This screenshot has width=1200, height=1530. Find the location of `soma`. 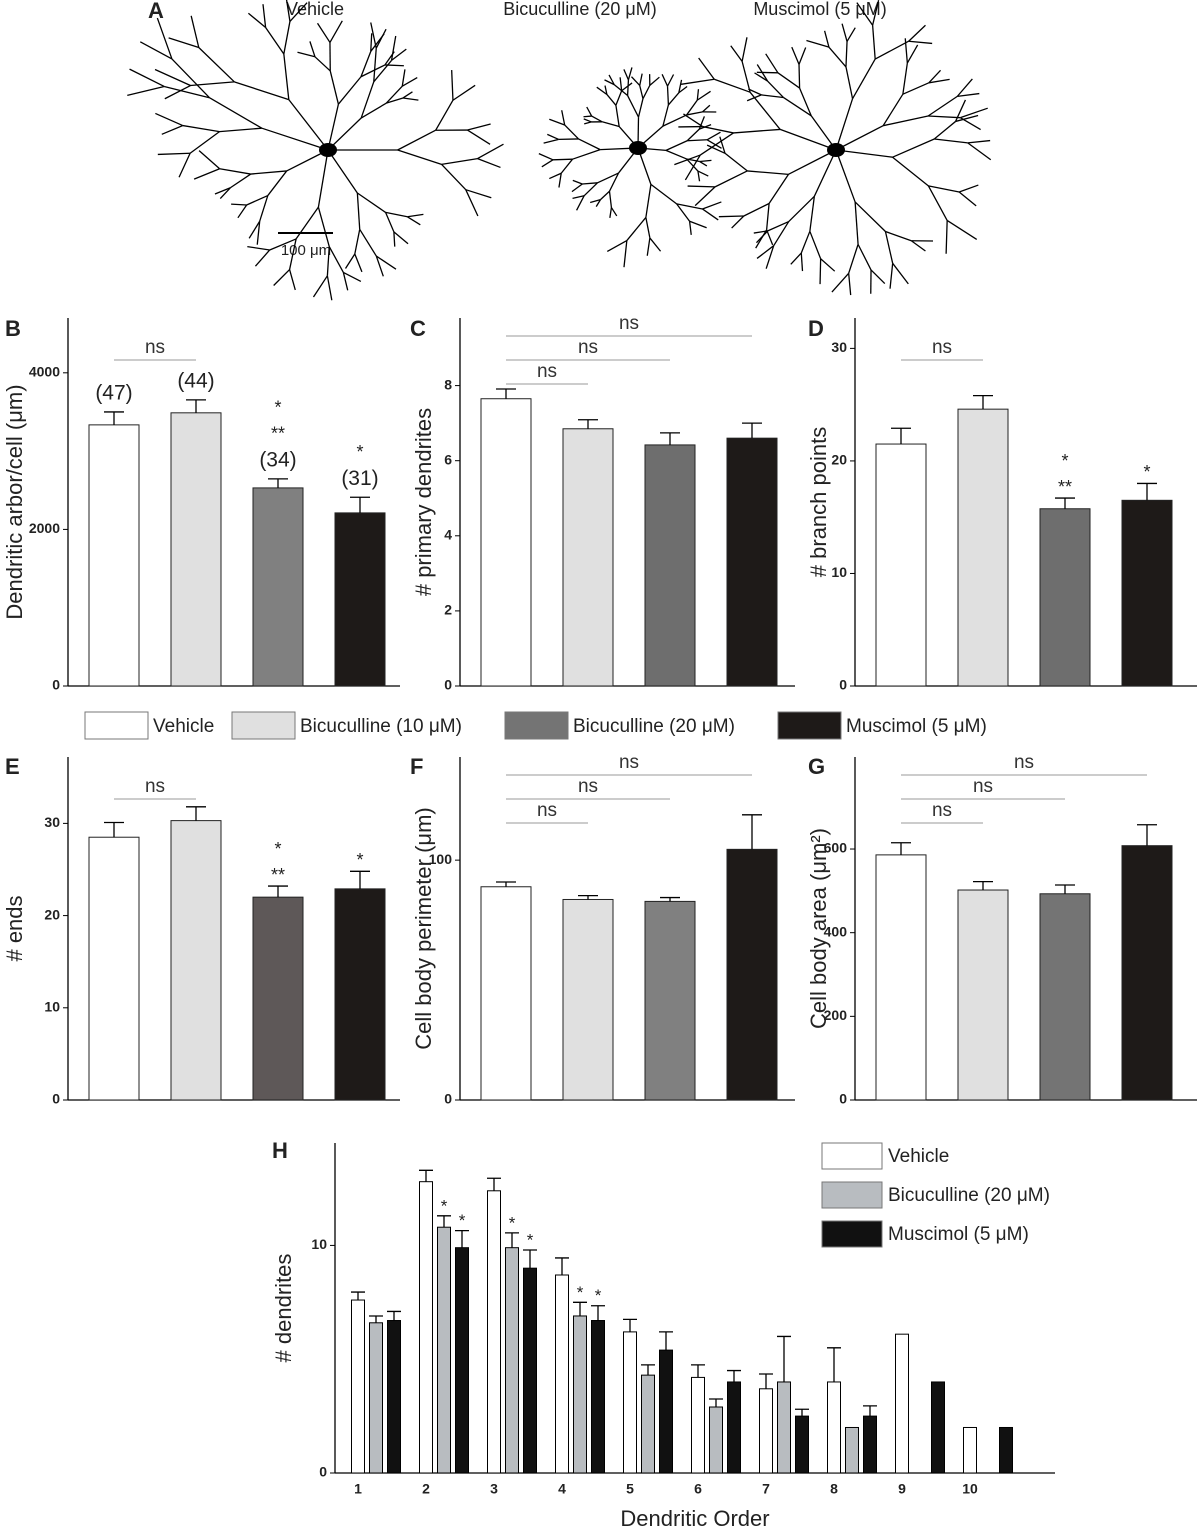

soma is located at coordinates (836, 150).